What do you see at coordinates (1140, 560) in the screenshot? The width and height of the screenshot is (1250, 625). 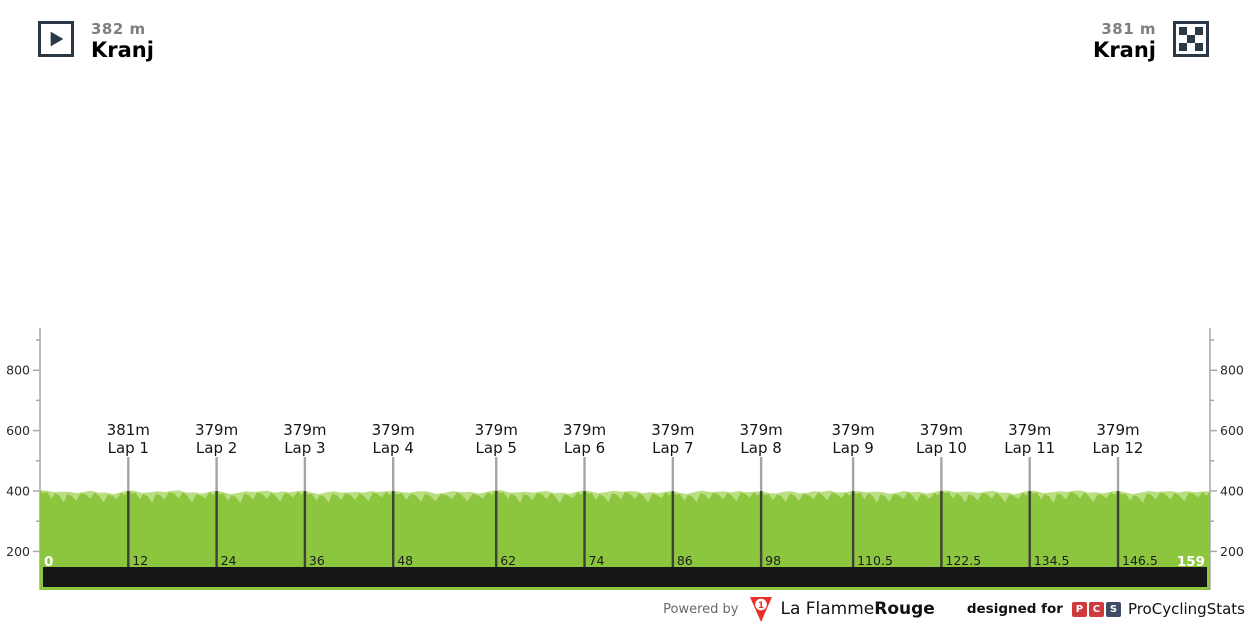 I see `svg-text: 146.5` at bounding box center [1140, 560].